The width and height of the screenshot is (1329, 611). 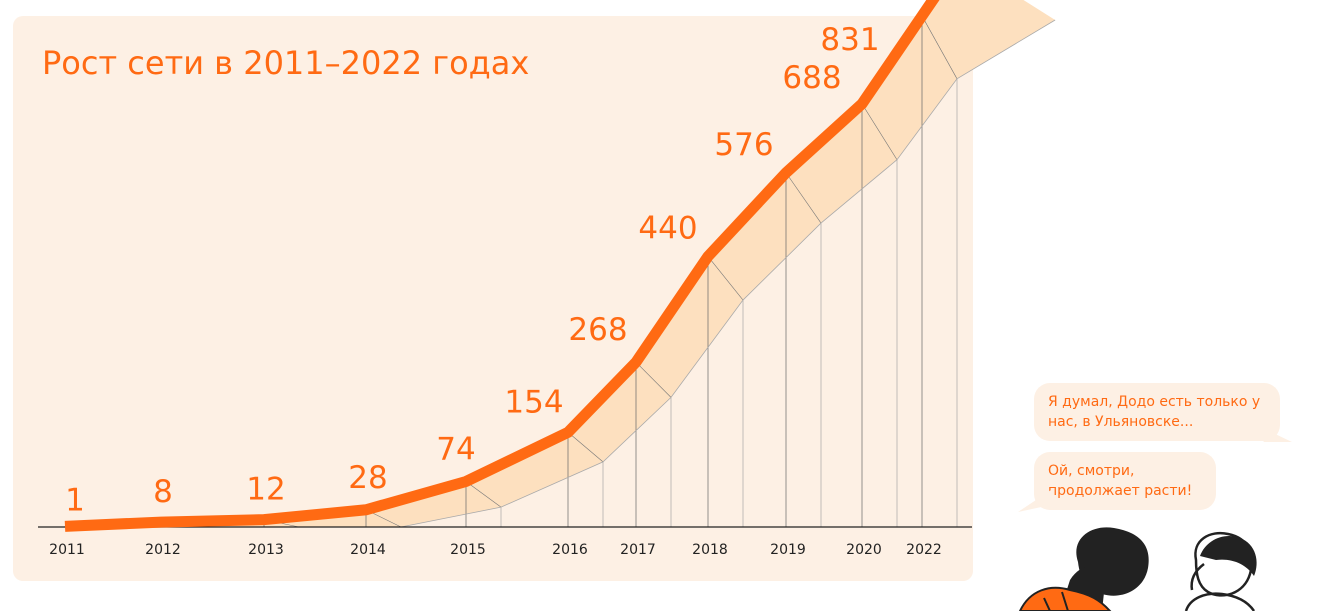 What do you see at coordinates (1269, 431) in the screenshot?
I see `speech-bubble-1-tail` at bounding box center [1269, 431].